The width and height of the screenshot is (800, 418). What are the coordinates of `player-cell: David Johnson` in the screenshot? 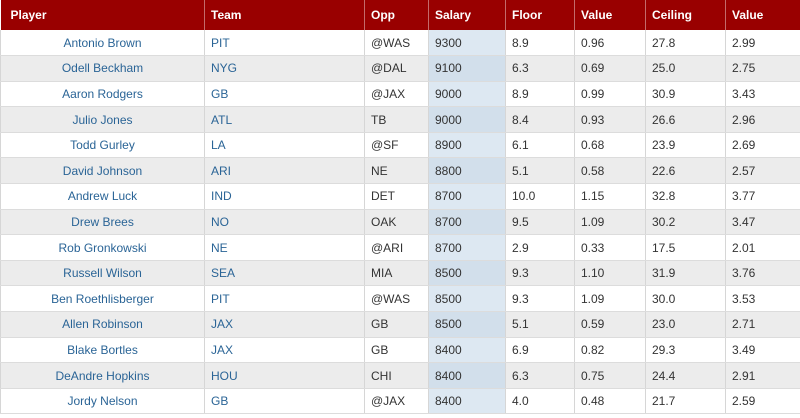 It's located at (102, 171).